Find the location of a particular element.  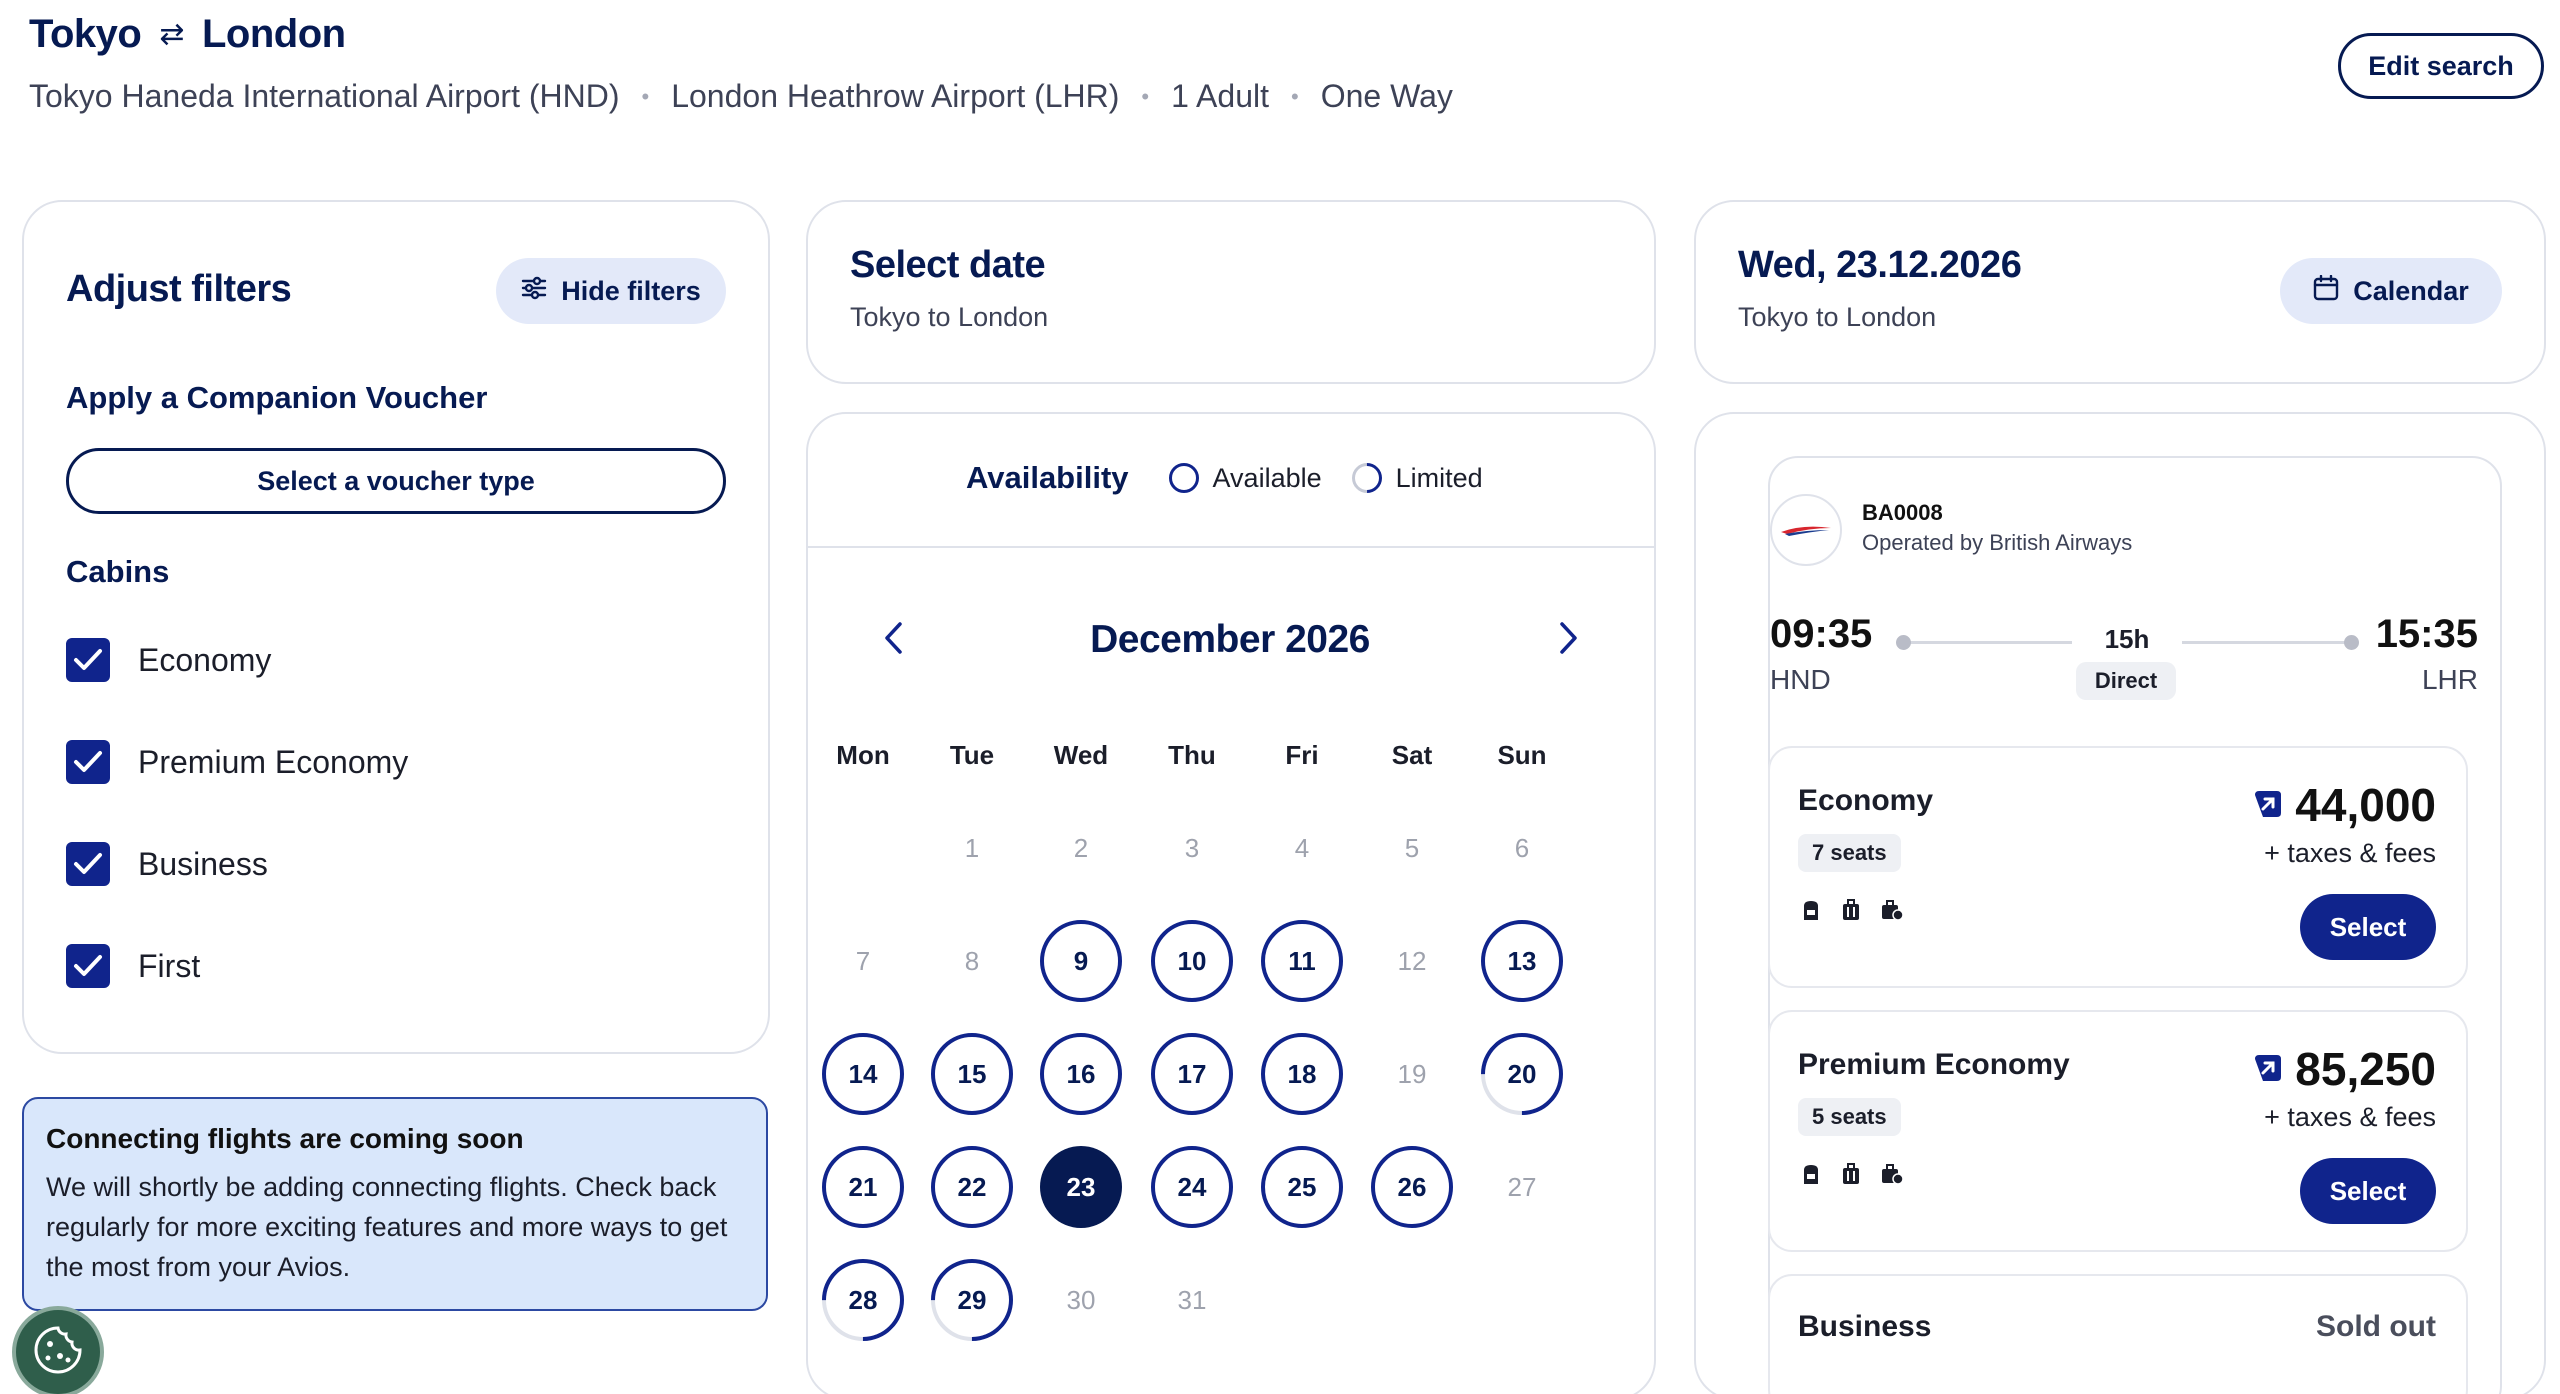

calendar-day-number: 22 is located at coordinates (972, 1186).